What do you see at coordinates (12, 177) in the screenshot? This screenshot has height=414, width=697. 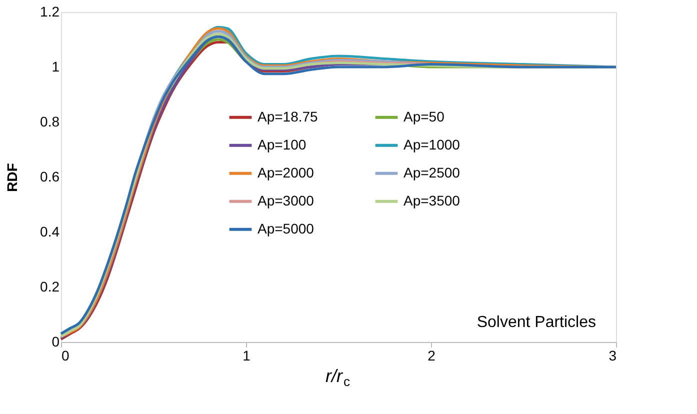 I see `y-axis-title: RDF` at bounding box center [12, 177].